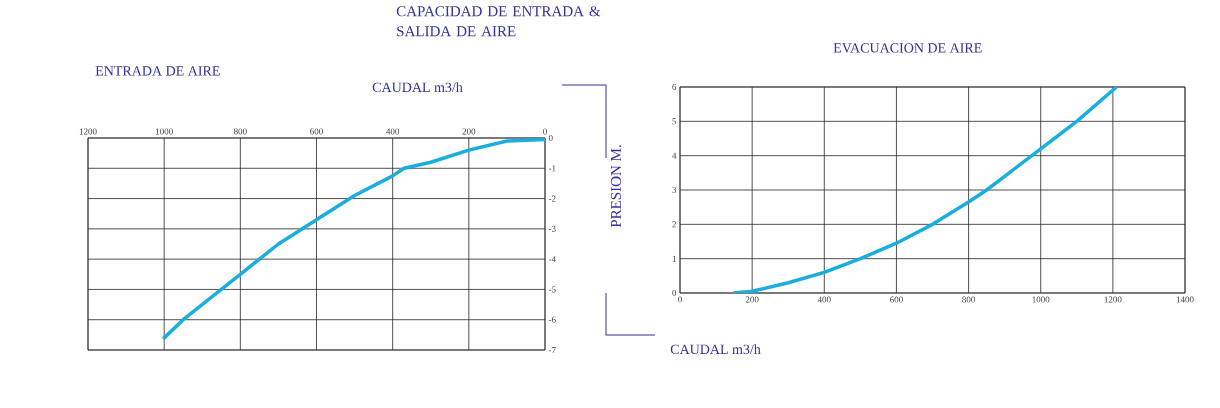 Image resolution: width=1220 pixels, height=408 pixels. I want to click on y-tick-label: -2, so click(552, 198).